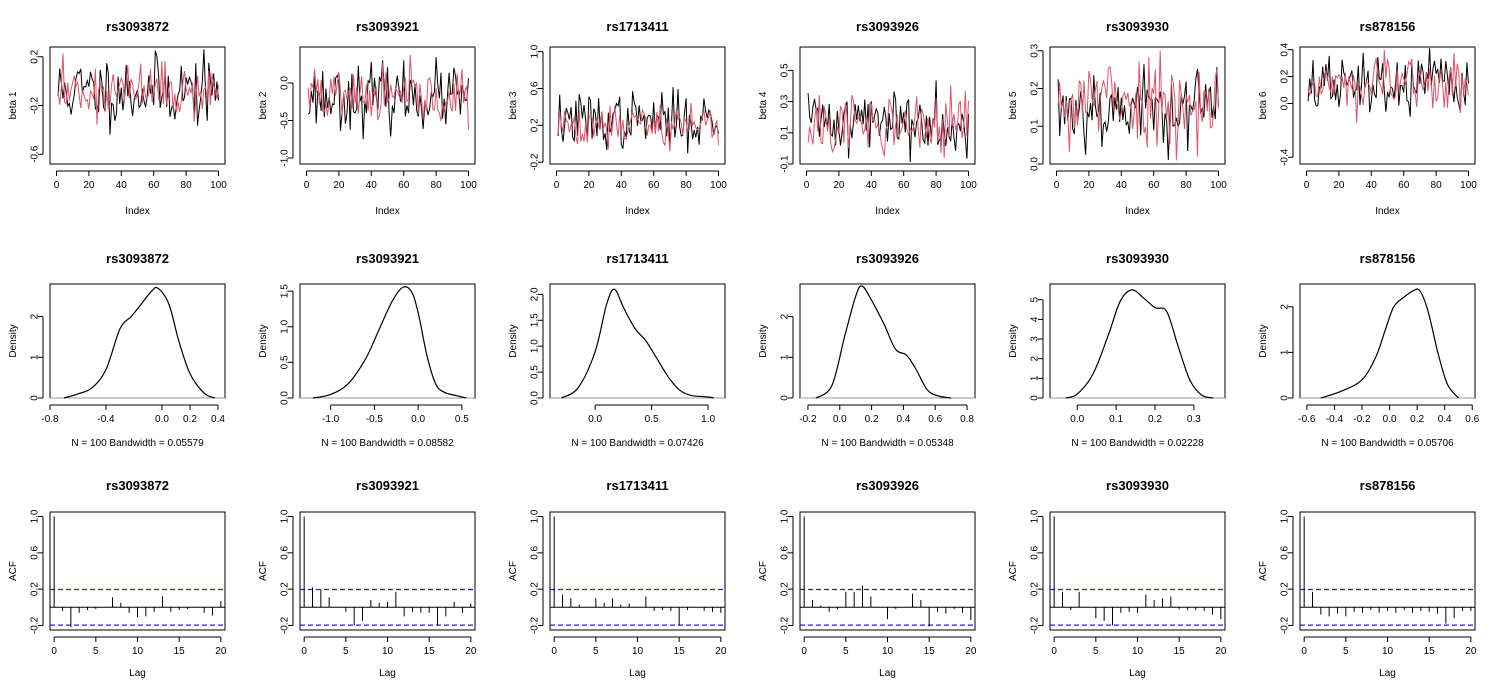  Describe the element at coordinates (535, 346) in the screenshot. I see `density-y-tick-label: 1.0` at that location.